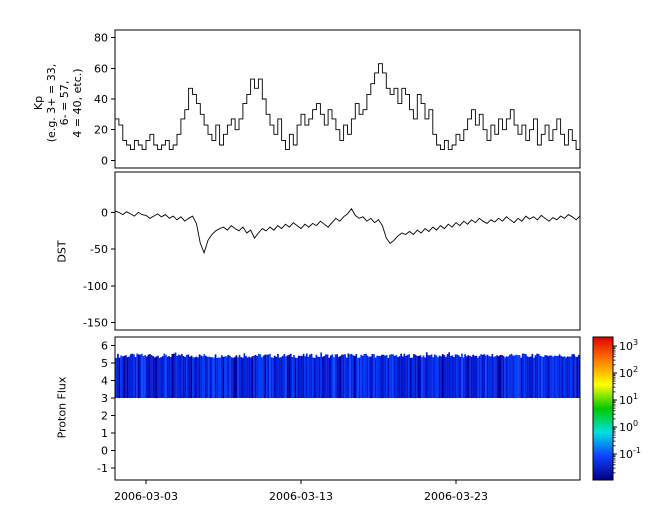  I want to click on proton_flux-ytick-label: 6, so click(104, 346).